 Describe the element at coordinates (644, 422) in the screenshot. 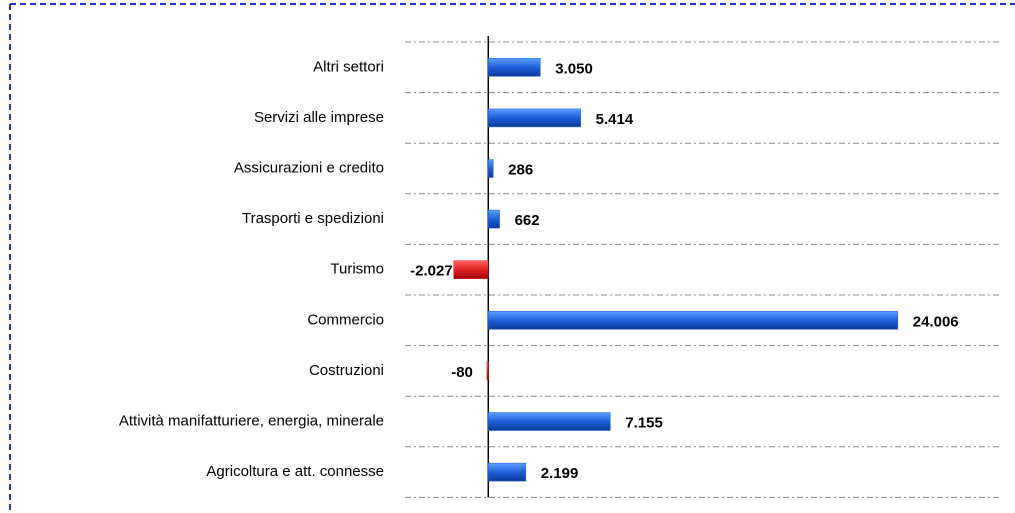

I see `value-label: 7.155` at that location.